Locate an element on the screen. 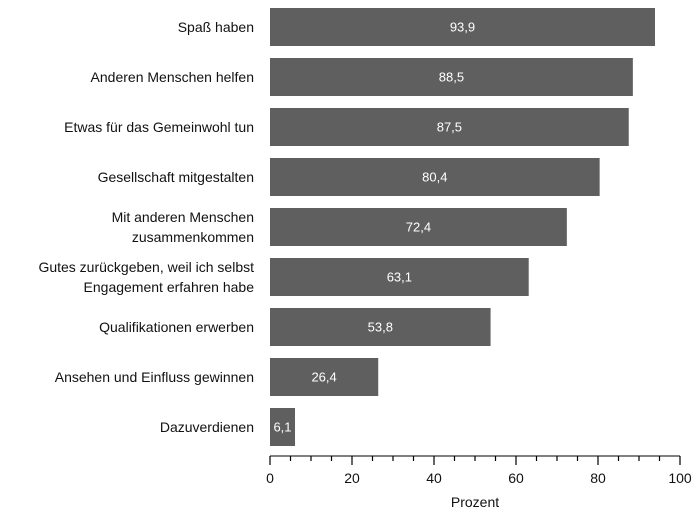  category-label: Gutes zurückgeben, weil ich selbst is located at coordinates (146, 267).